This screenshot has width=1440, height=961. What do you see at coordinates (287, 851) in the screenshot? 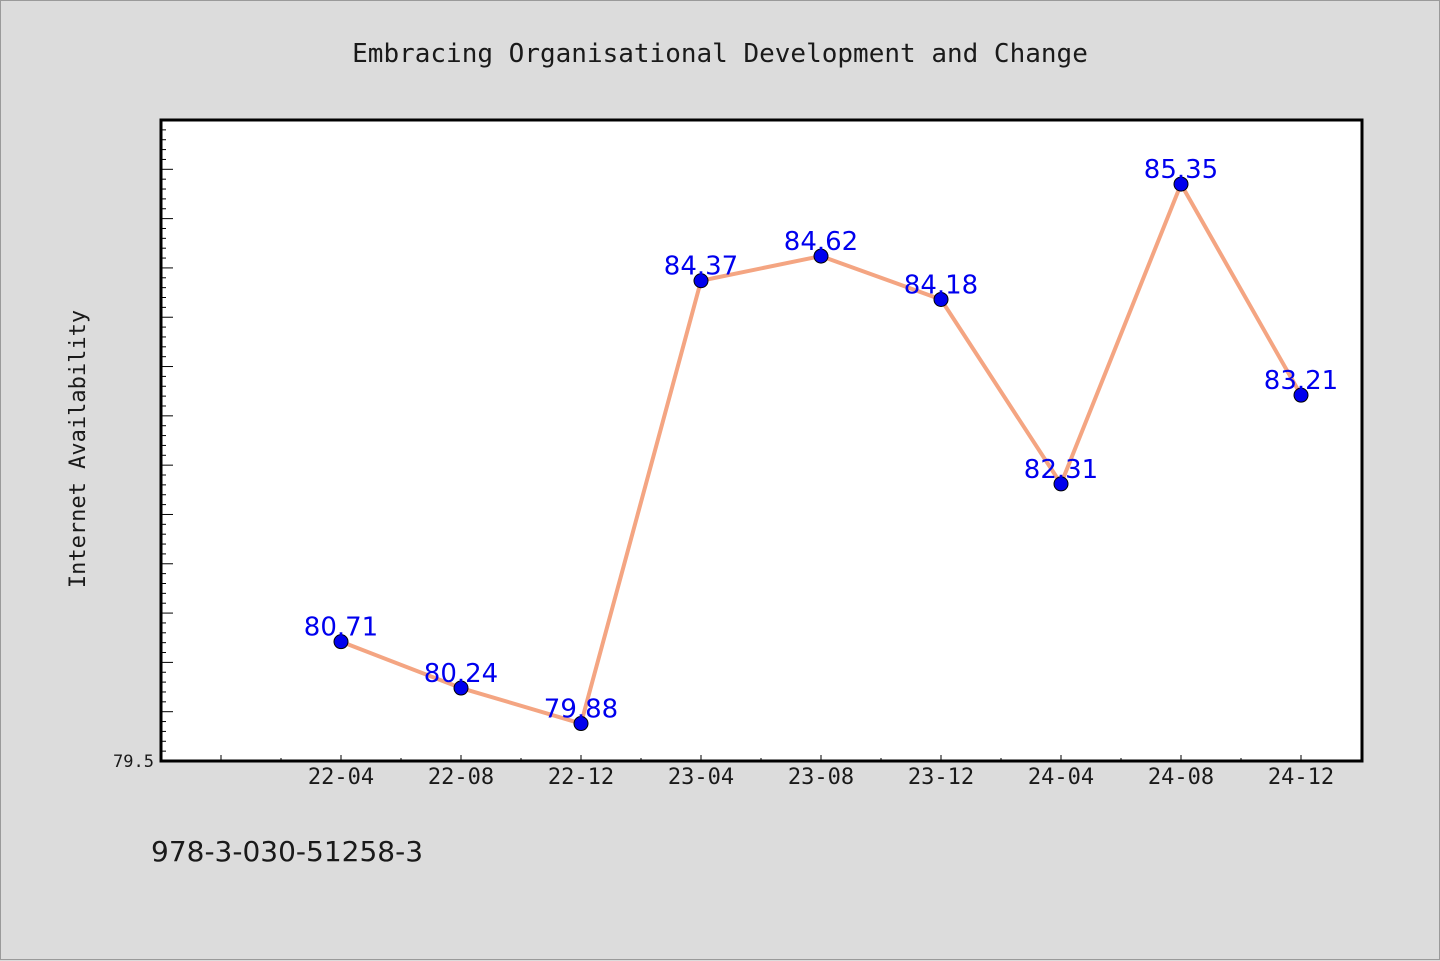
I see `isbn-text: 978-3-030-51258-3` at bounding box center [287, 851].